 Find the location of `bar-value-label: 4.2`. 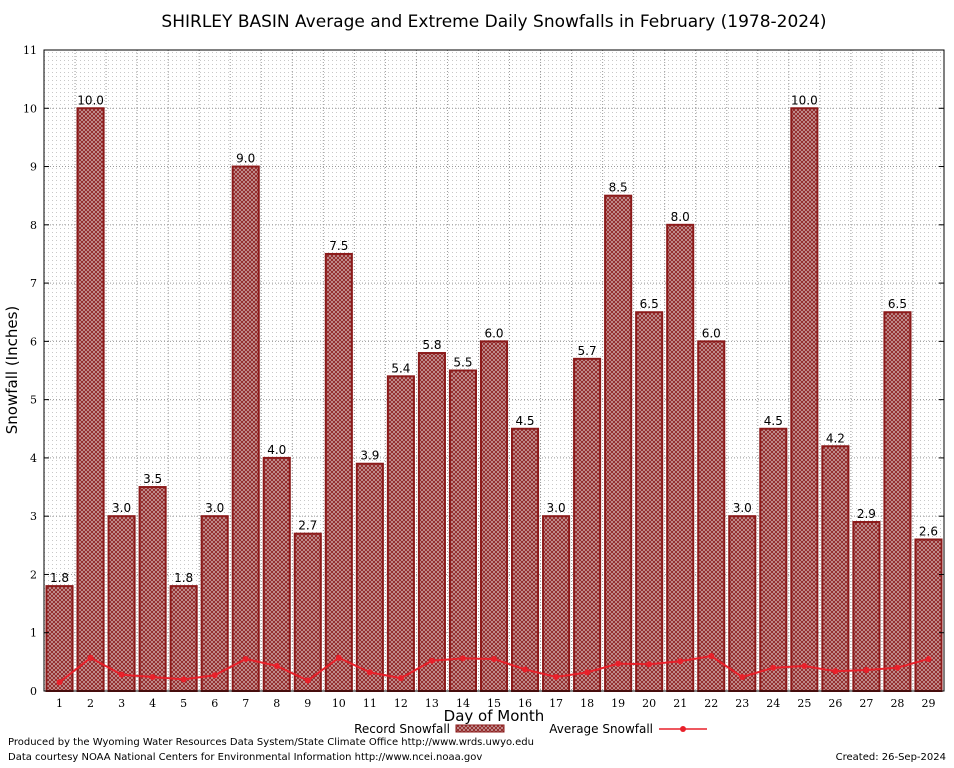

bar-value-label: 4.2 is located at coordinates (835, 438).